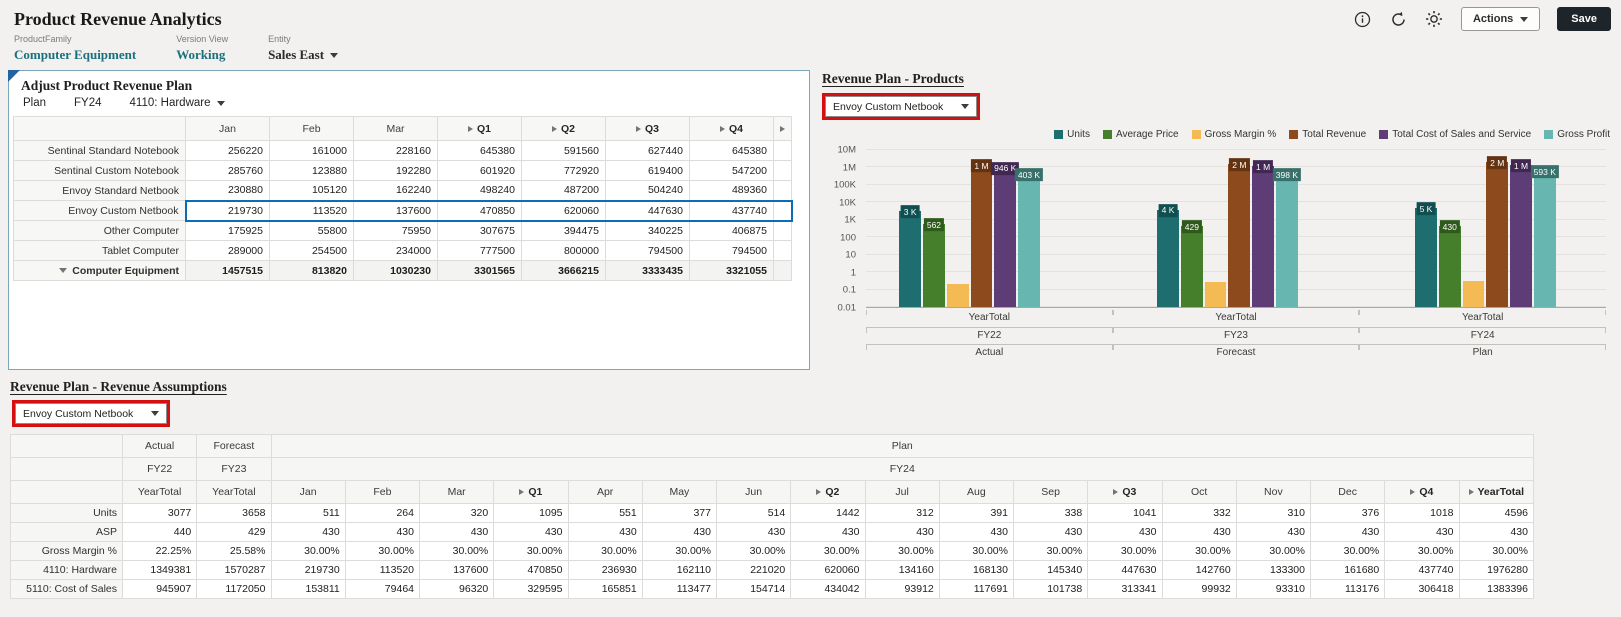  Describe the element at coordinates (35, 103) in the screenshot. I see `pov-member-scenario: Plan` at that location.